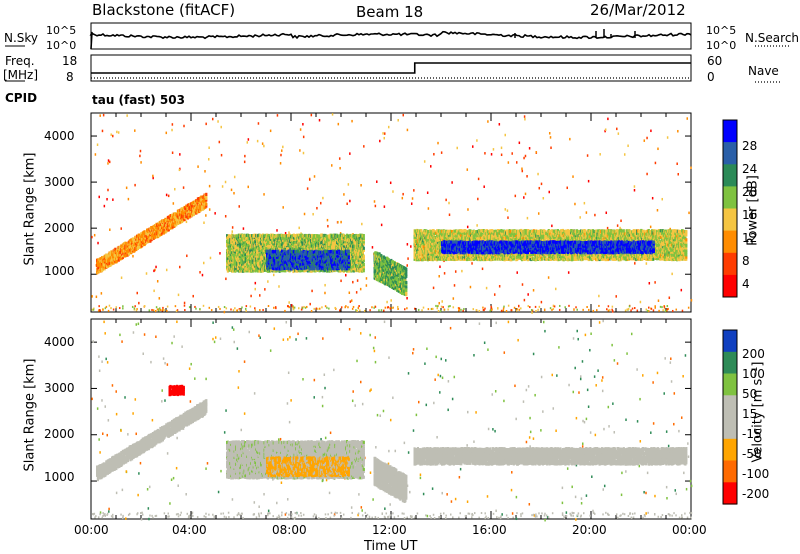  What do you see at coordinates (750, 192) in the screenshot?
I see `power-cbar-tick-20: 20` at bounding box center [750, 192].